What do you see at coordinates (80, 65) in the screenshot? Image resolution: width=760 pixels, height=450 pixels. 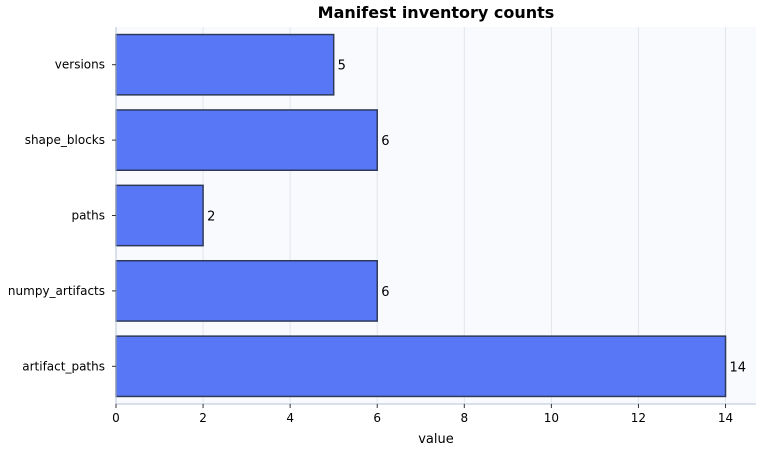 I see `y-tick-label-versions: versions` at bounding box center [80, 65].